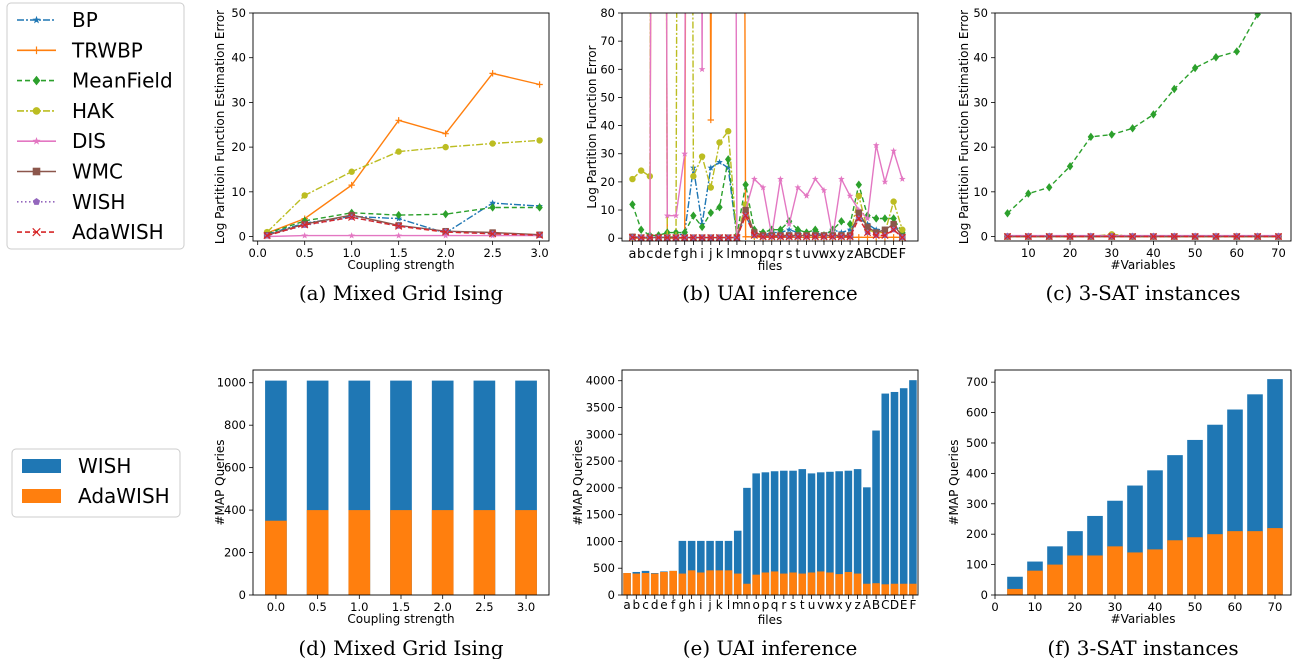  I want to click on legend-frame, so click(95, 126).